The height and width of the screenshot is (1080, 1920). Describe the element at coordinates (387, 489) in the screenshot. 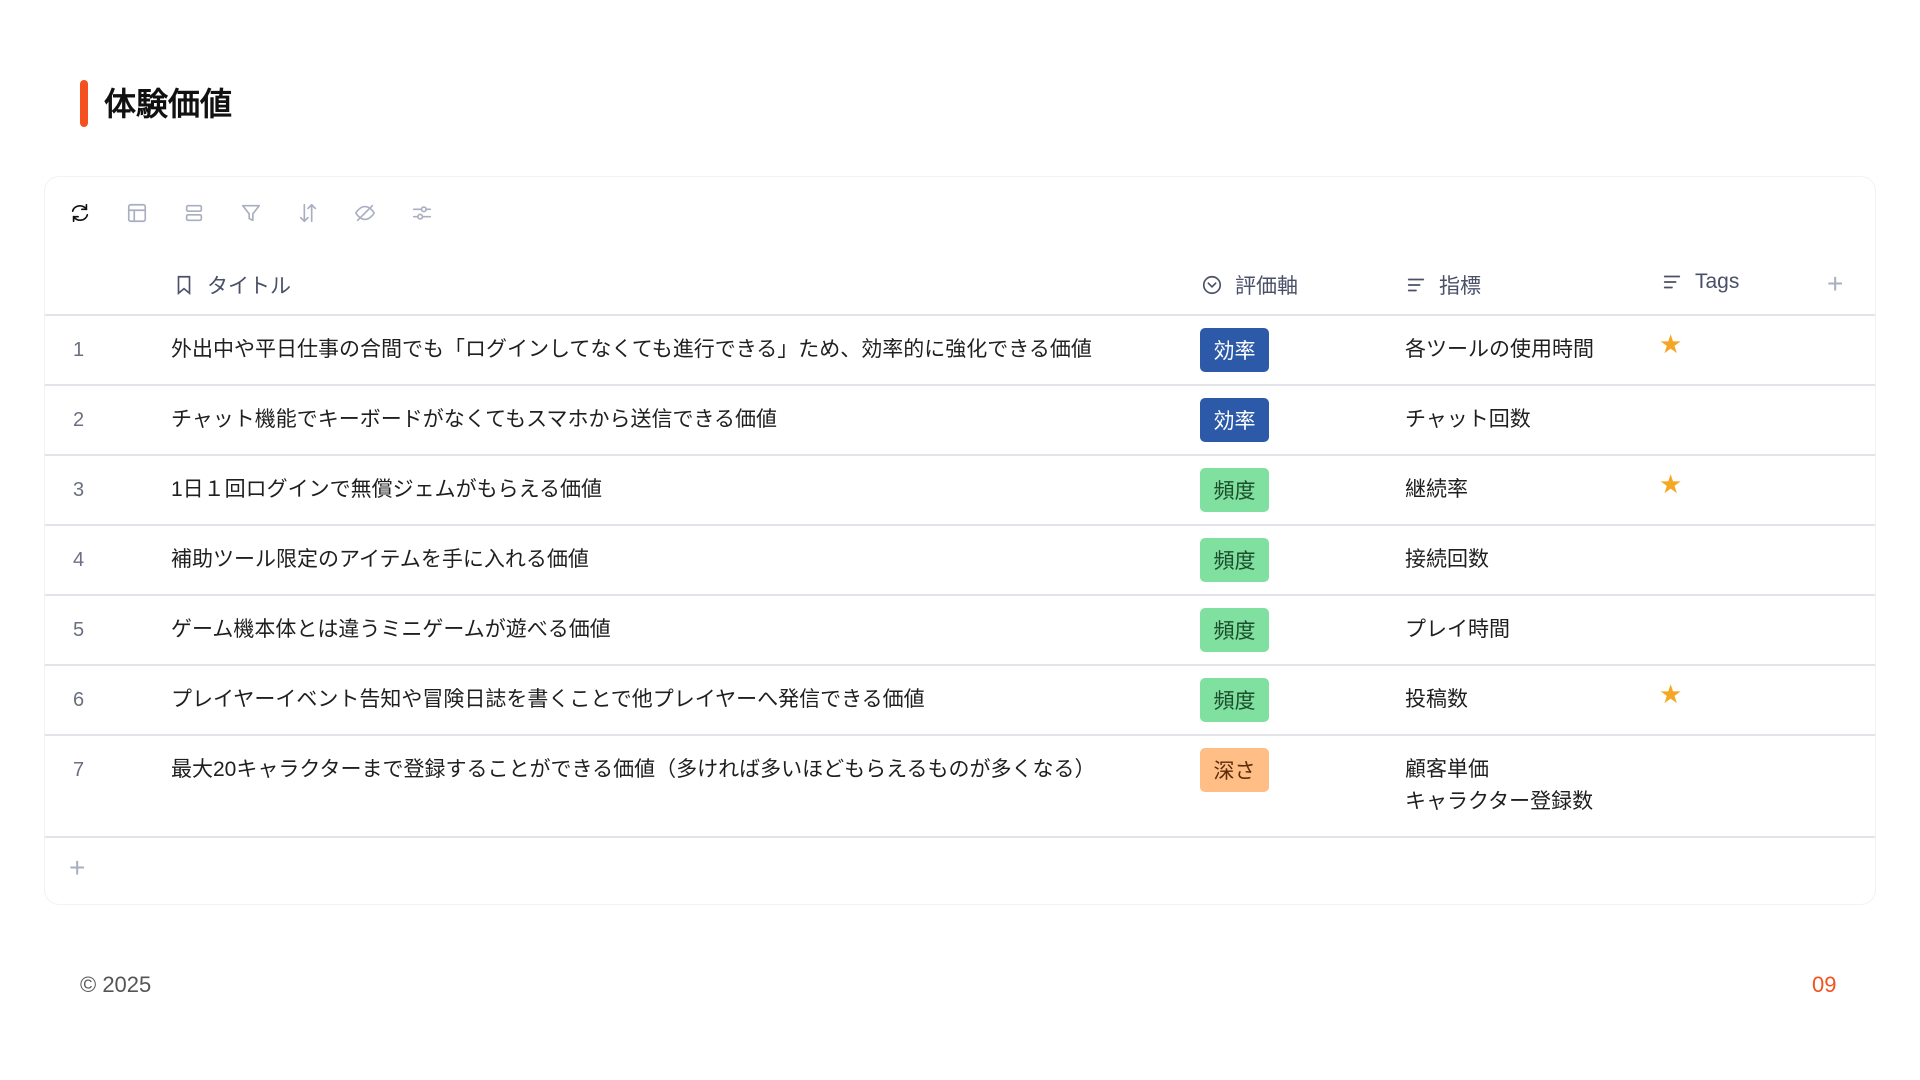

I see `row-title: 1日１回ログインで無償ジェムがもらえる価値` at that location.